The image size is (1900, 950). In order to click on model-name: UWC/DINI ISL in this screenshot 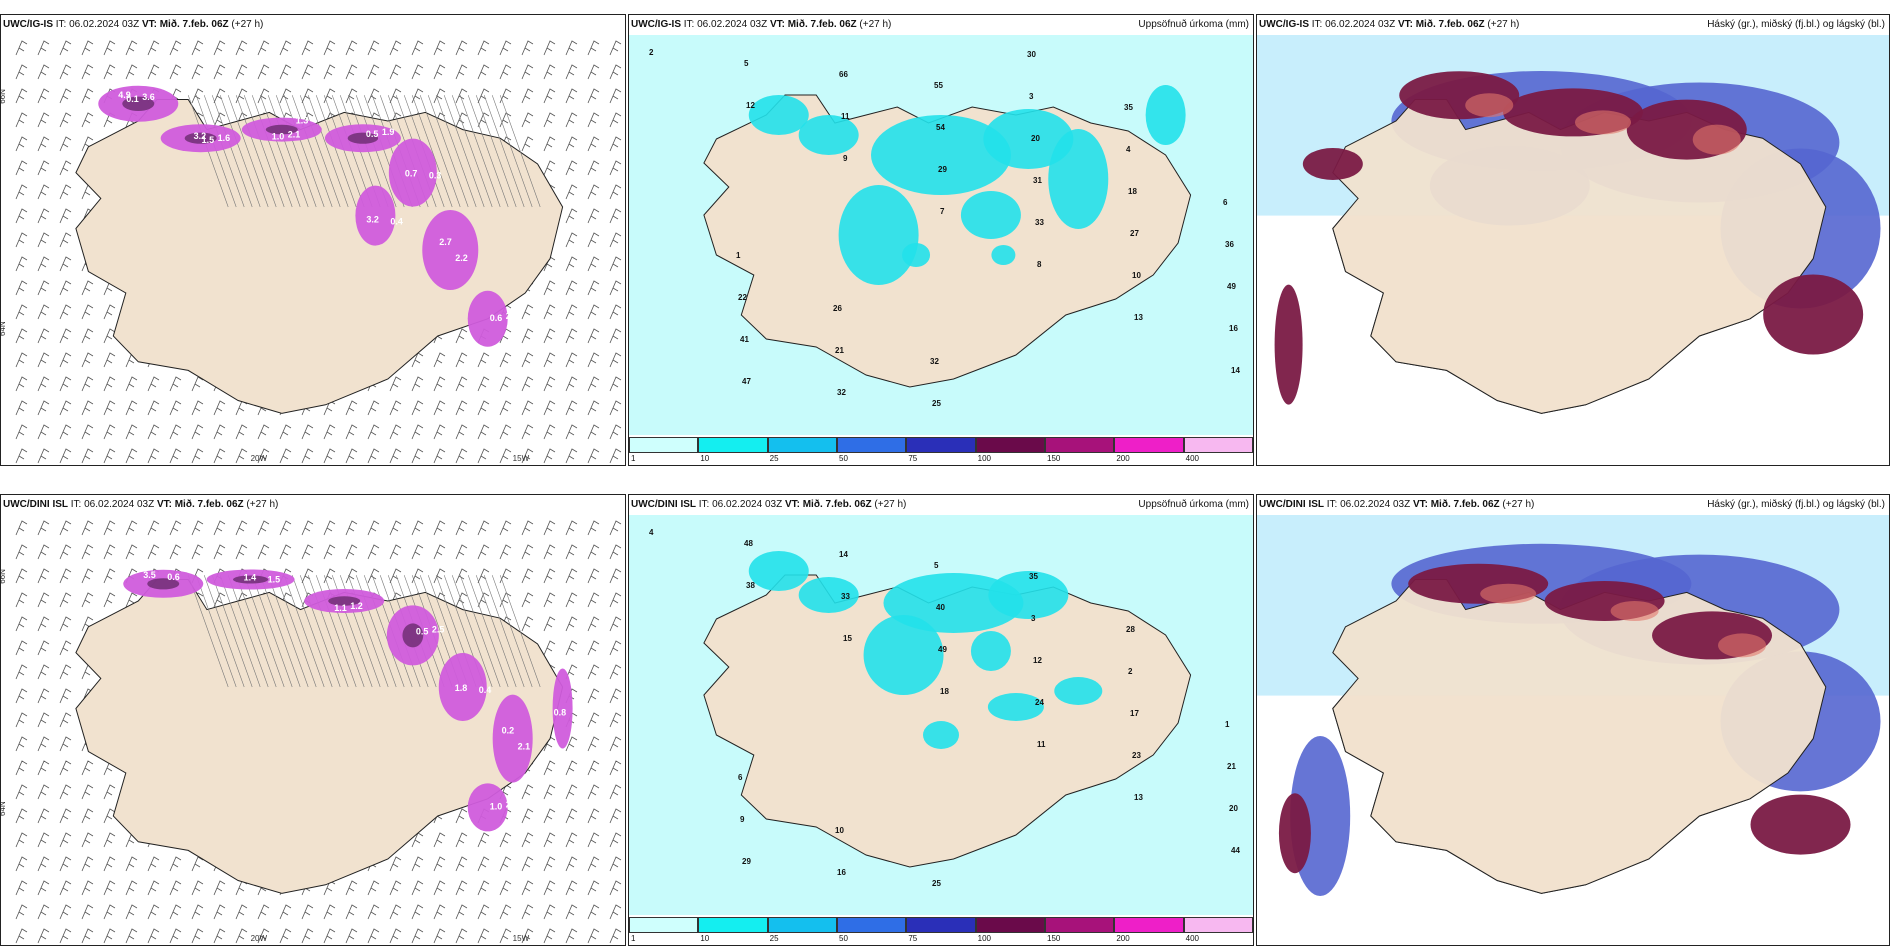, I will do `click(35, 504)`.